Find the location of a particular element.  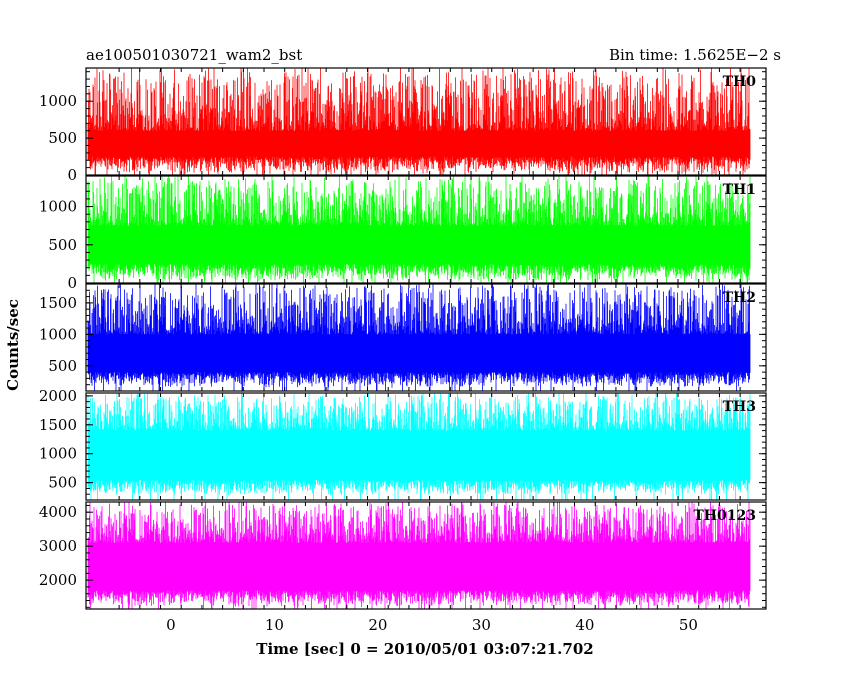

panel-label-th1: TH1 is located at coordinates (739, 190).